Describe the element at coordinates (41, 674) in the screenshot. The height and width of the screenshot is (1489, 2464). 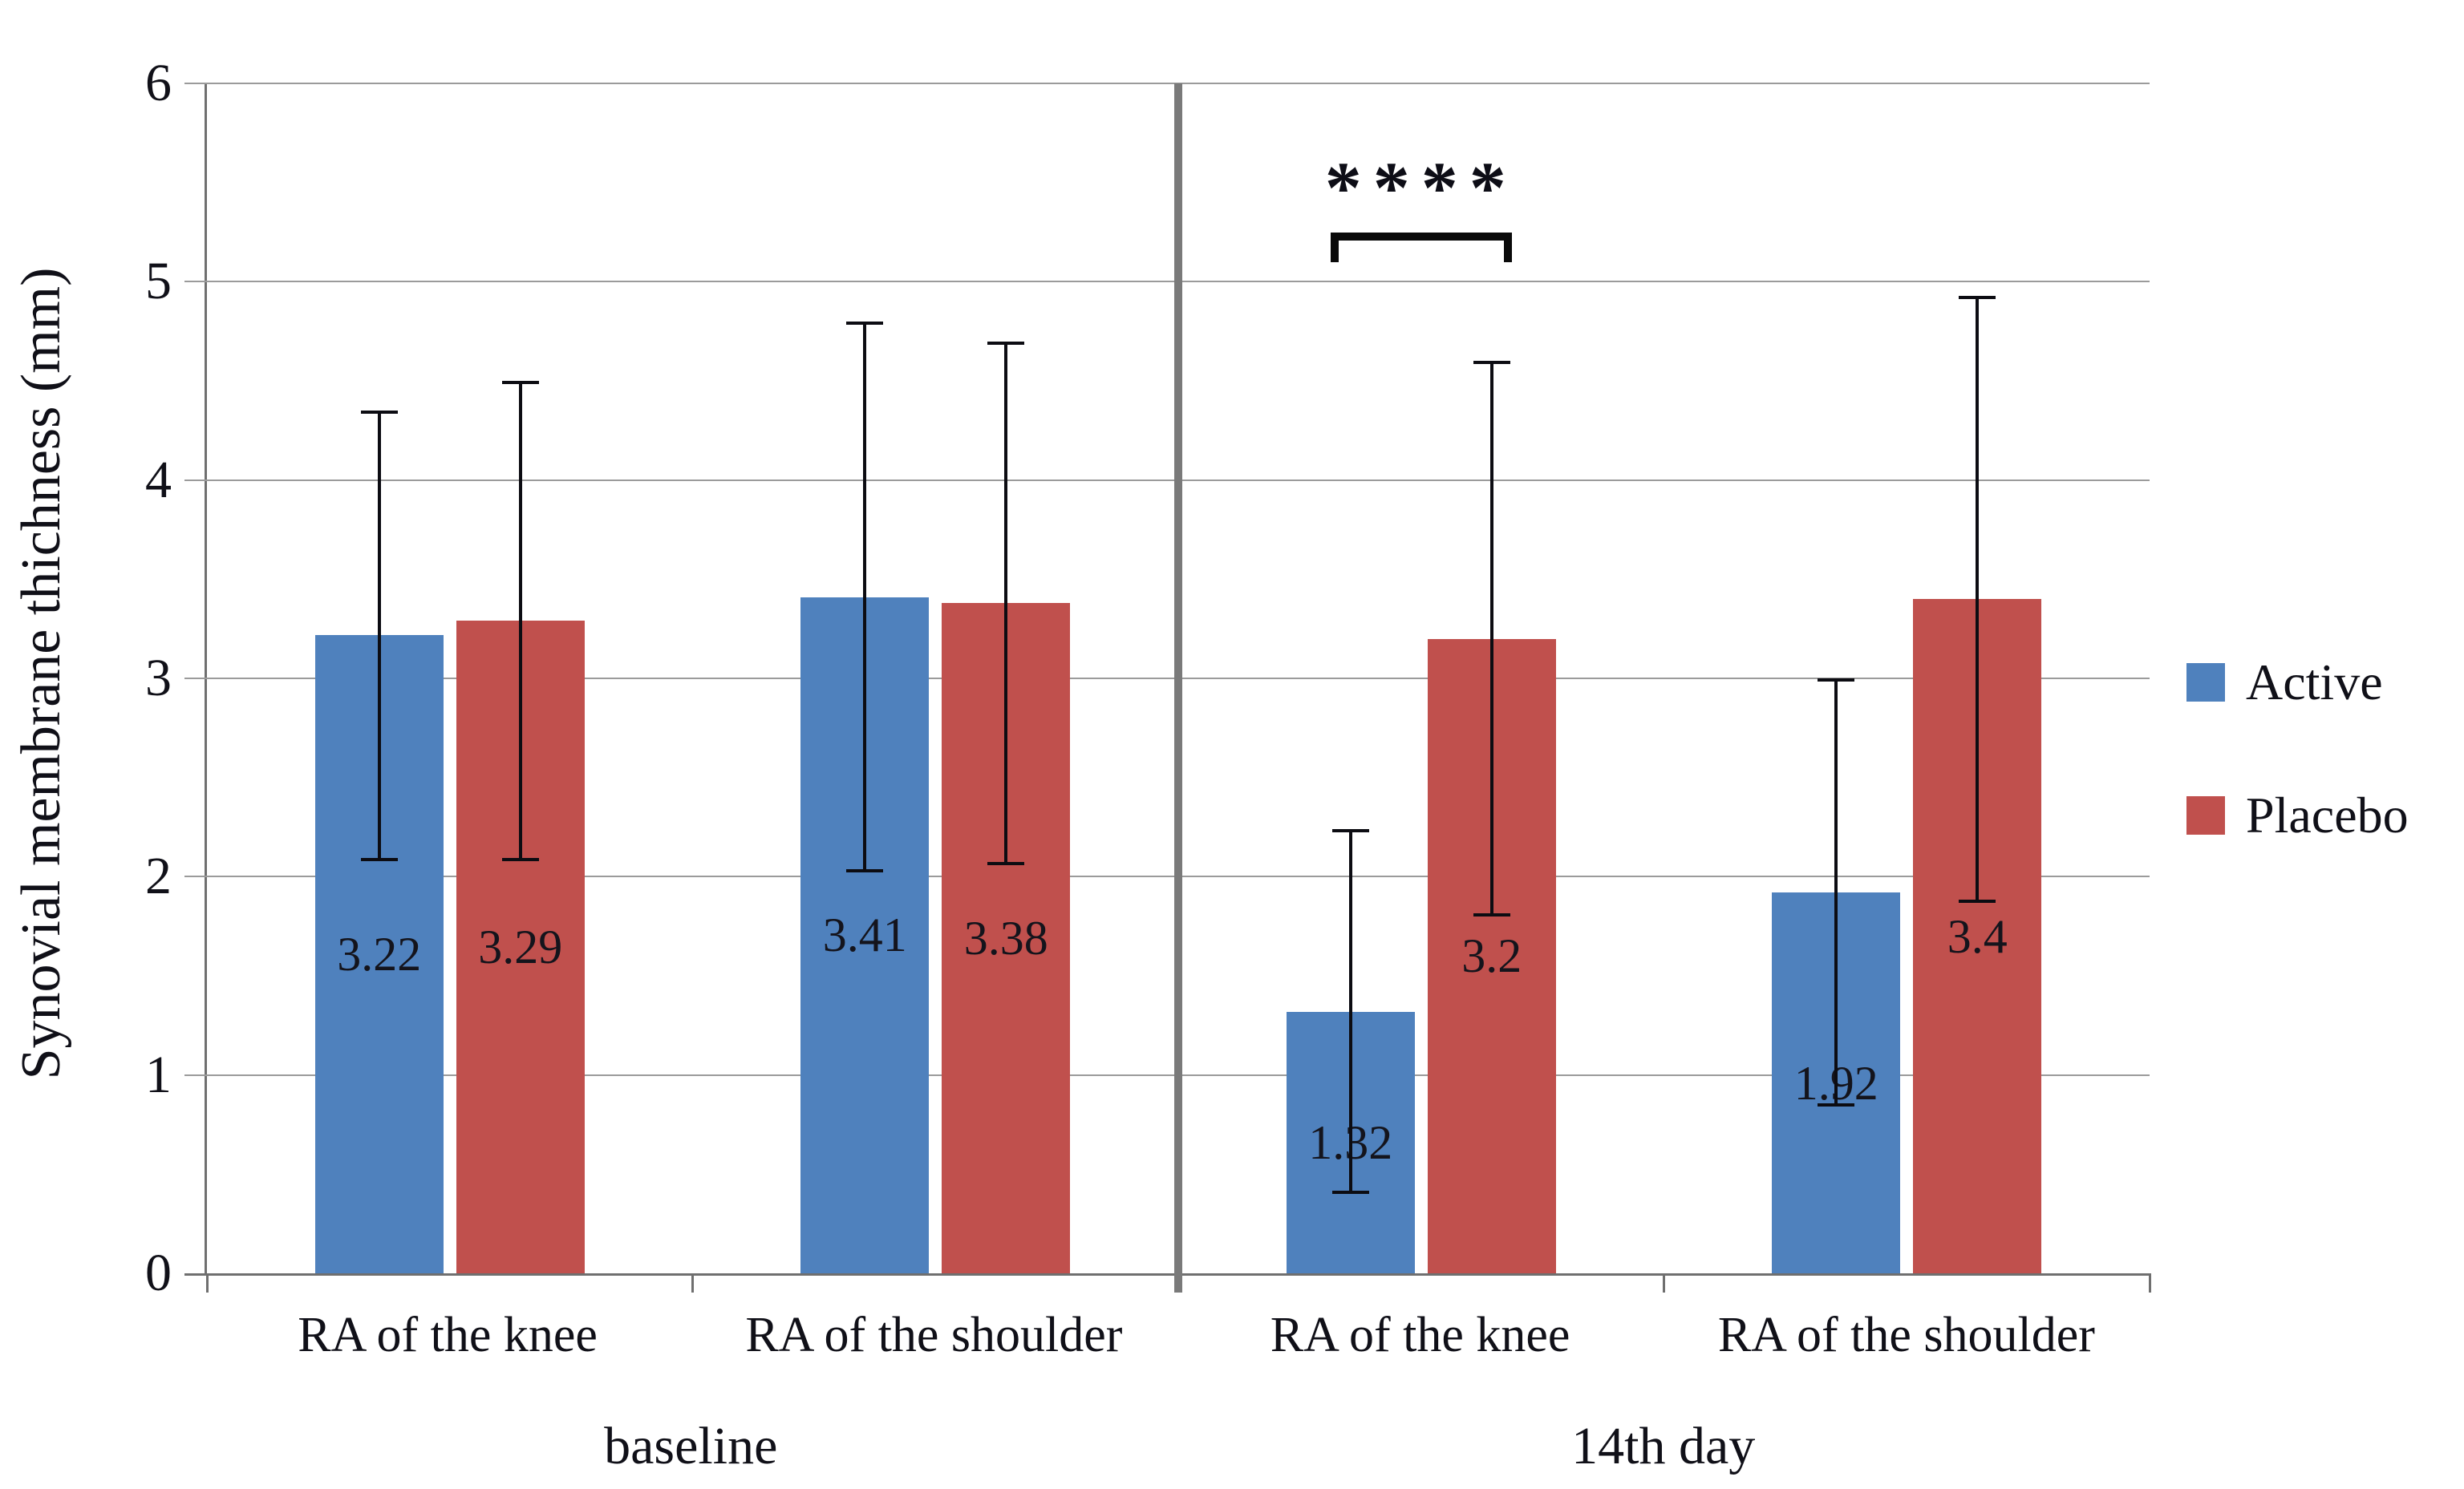
I see `y-axis-title: Synovial membrane thichness (mm)` at that location.